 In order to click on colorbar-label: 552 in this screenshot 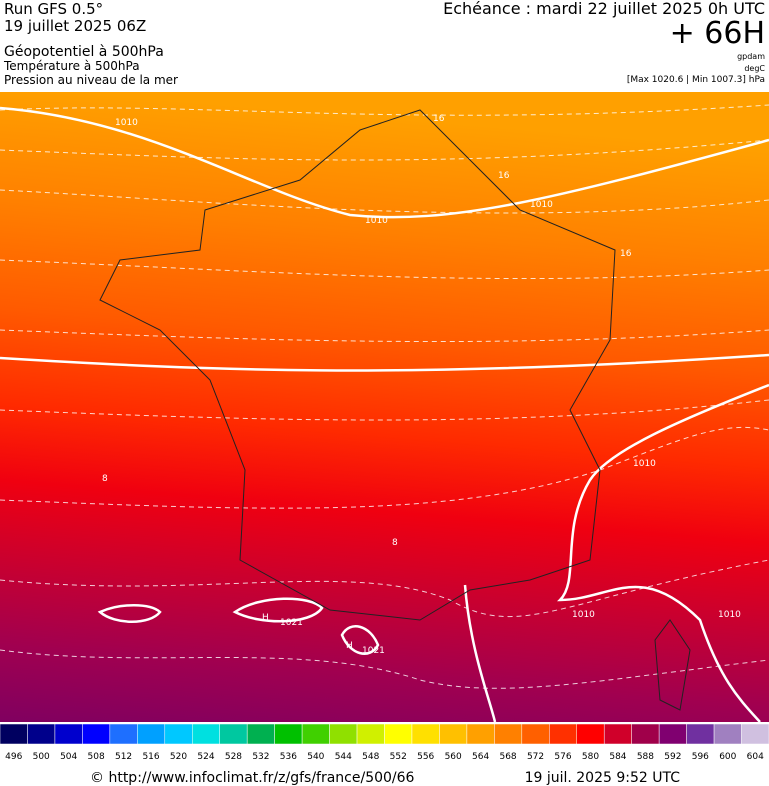, I will do `click(398, 757)`.